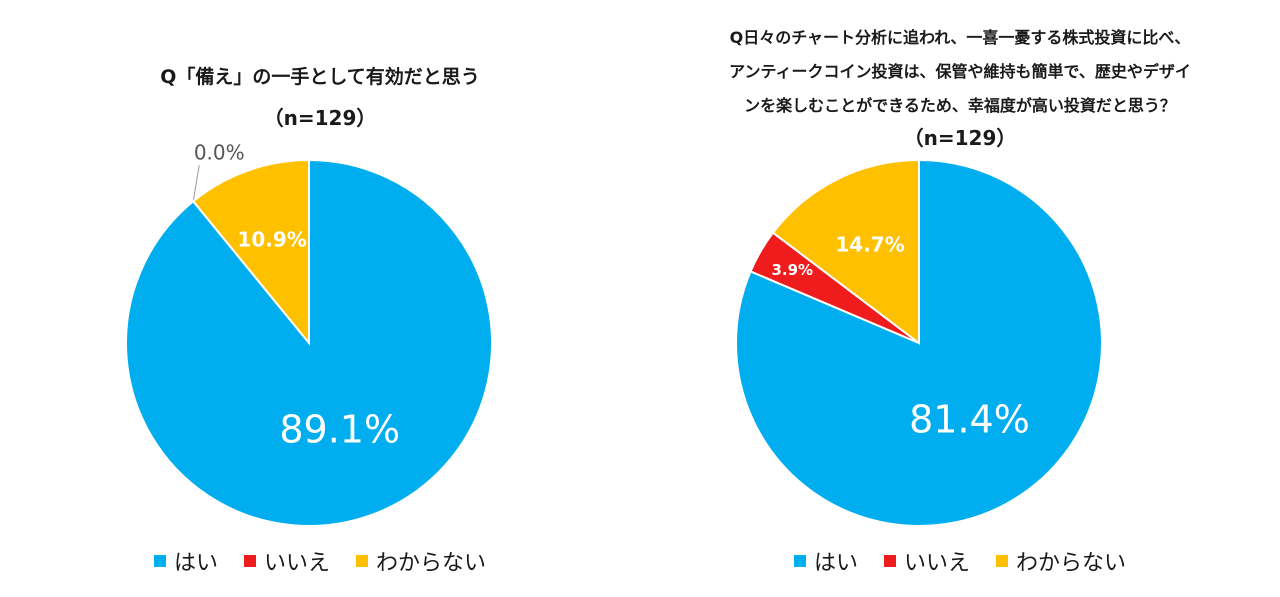 Image resolution: width=1280 pixels, height=597 pixels. Describe the element at coordinates (960, 71) in the screenshot. I see `chart-title-line: アンティークコイン投資は、保管や維持も簡単で、歴史やデザイ` at that location.